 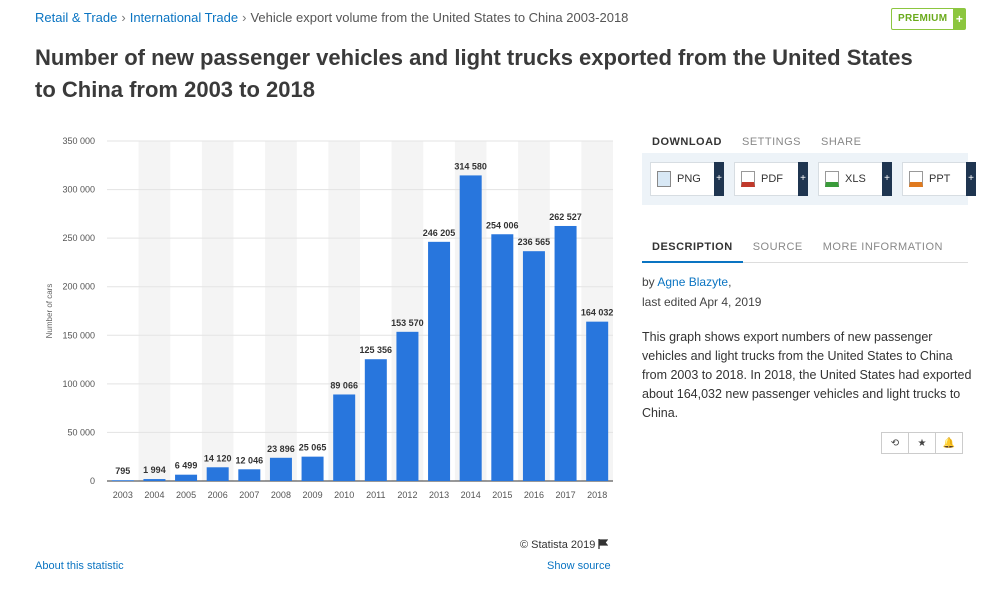 I want to click on premium-label: PREMIUM, so click(x=923, y=18).